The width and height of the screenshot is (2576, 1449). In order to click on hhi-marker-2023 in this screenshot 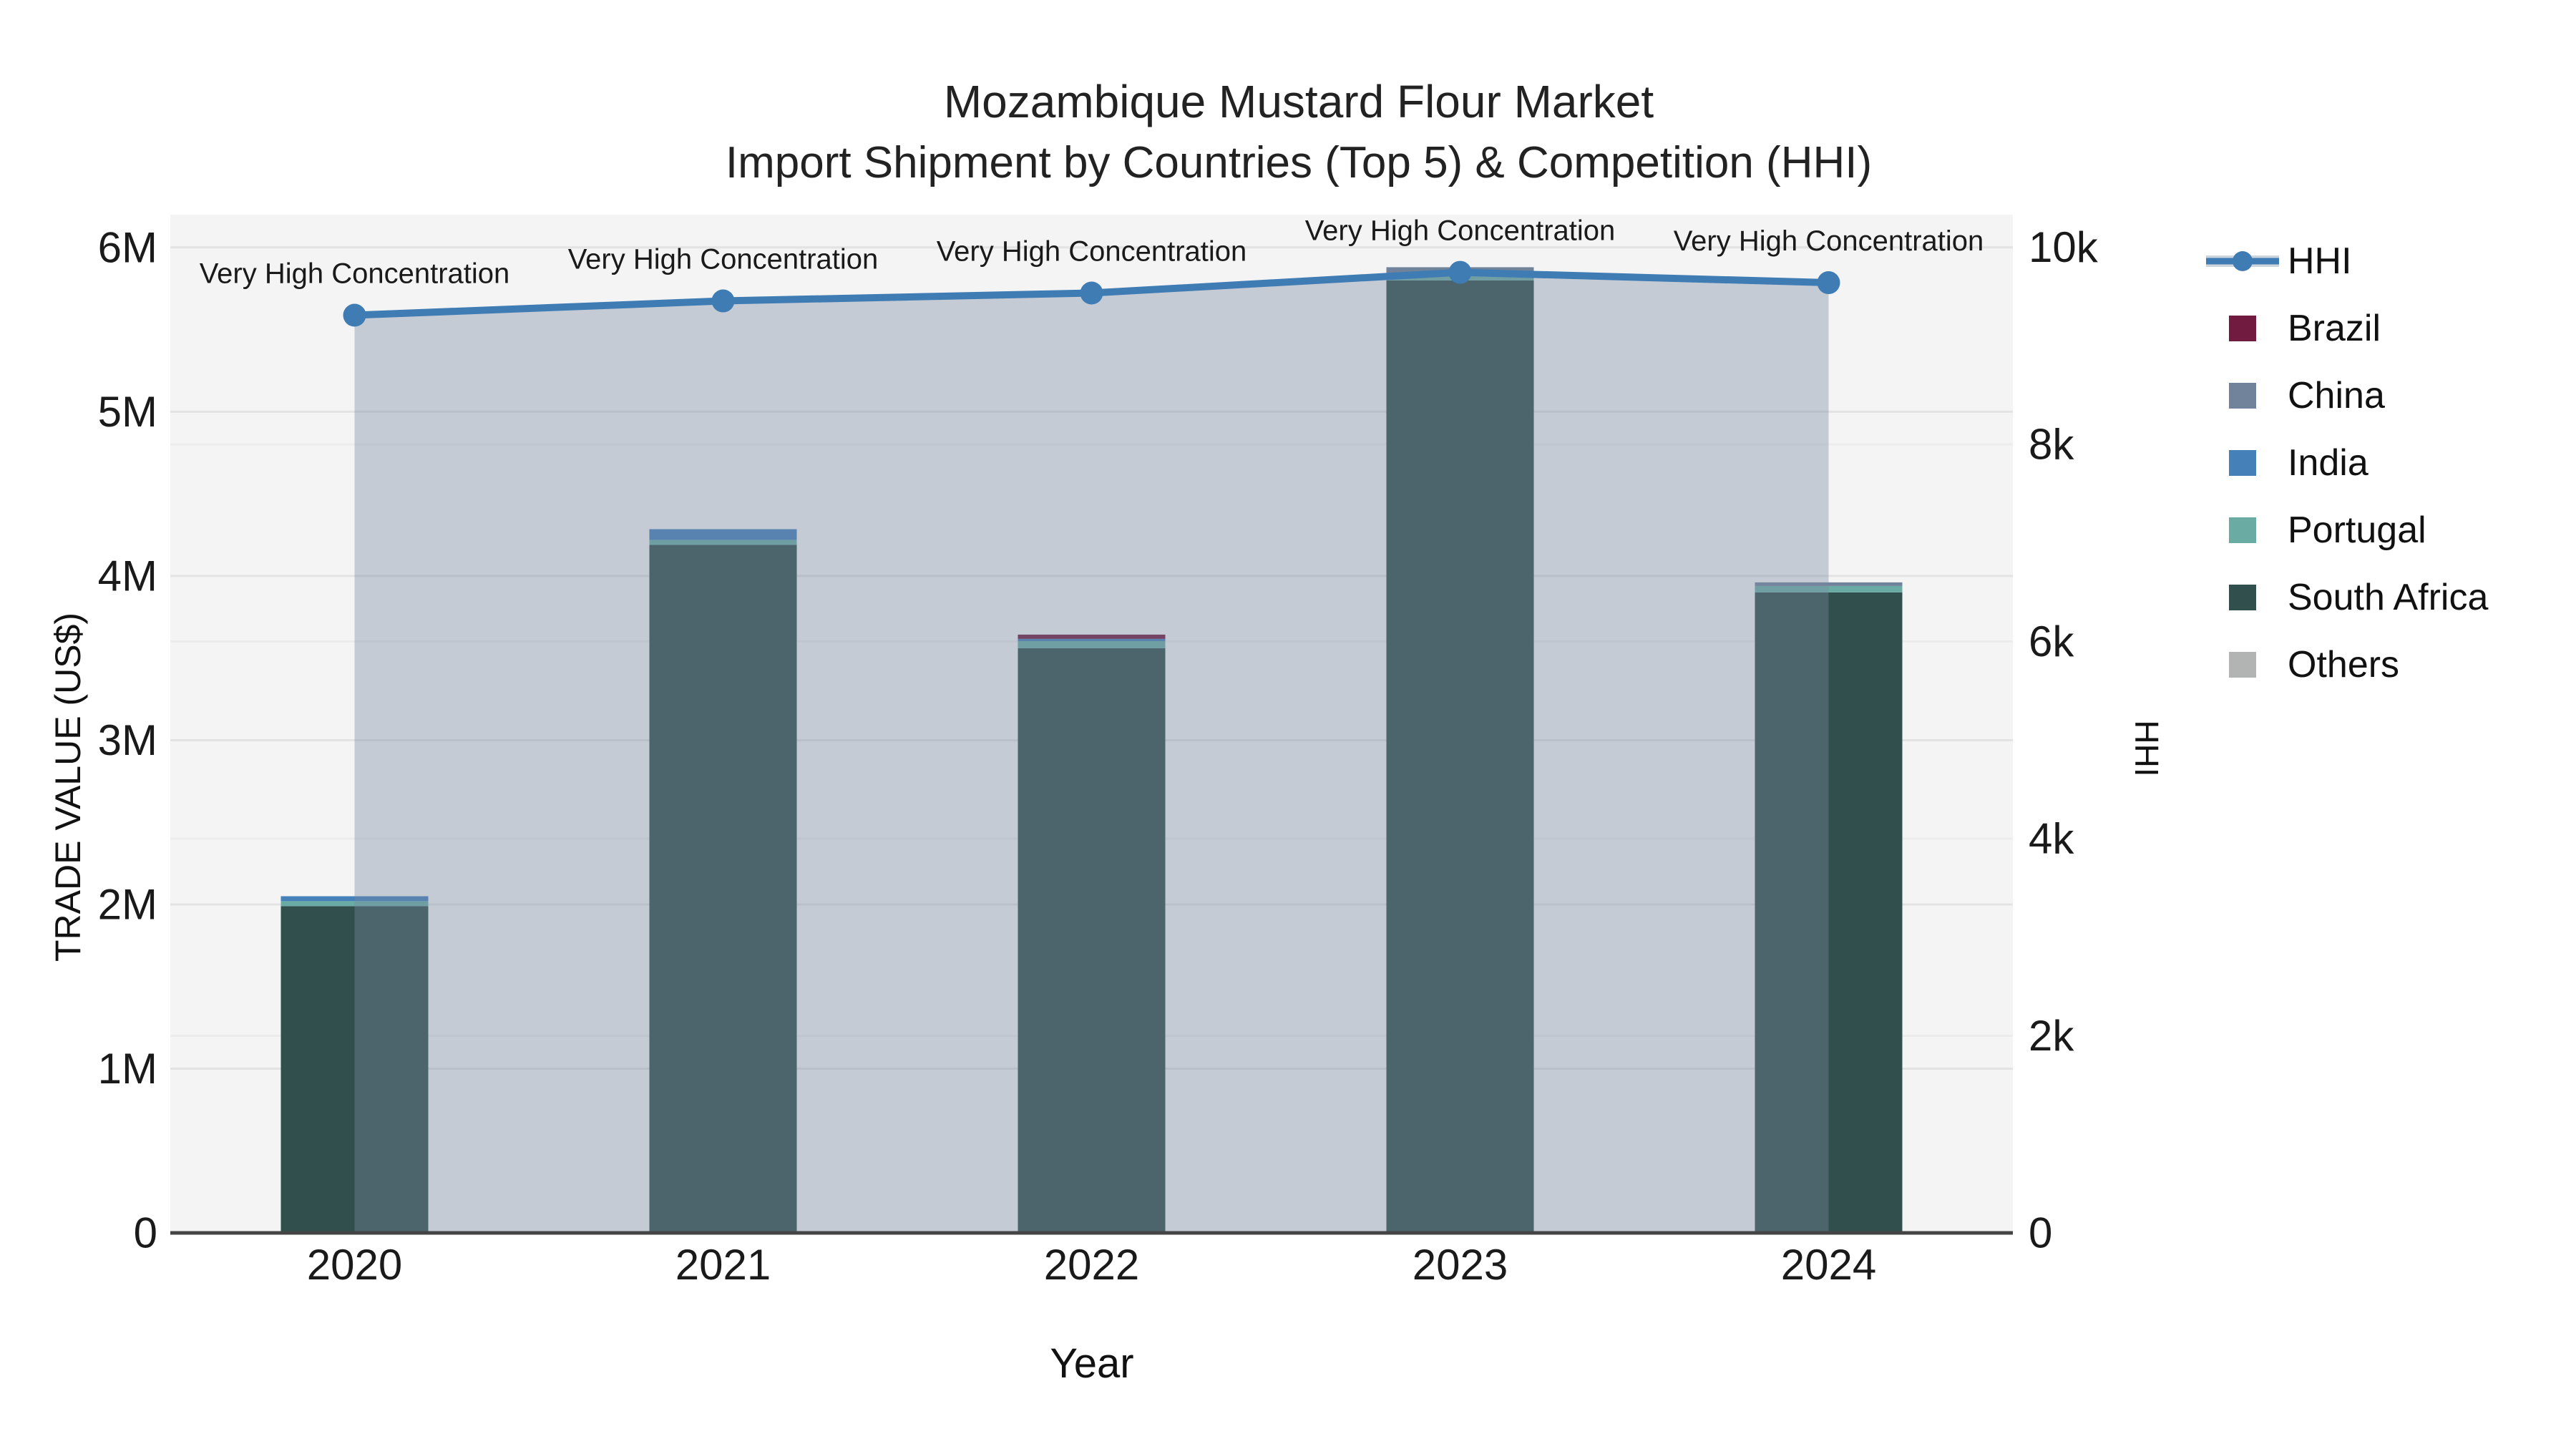, I will do `click(1460, 272)`.